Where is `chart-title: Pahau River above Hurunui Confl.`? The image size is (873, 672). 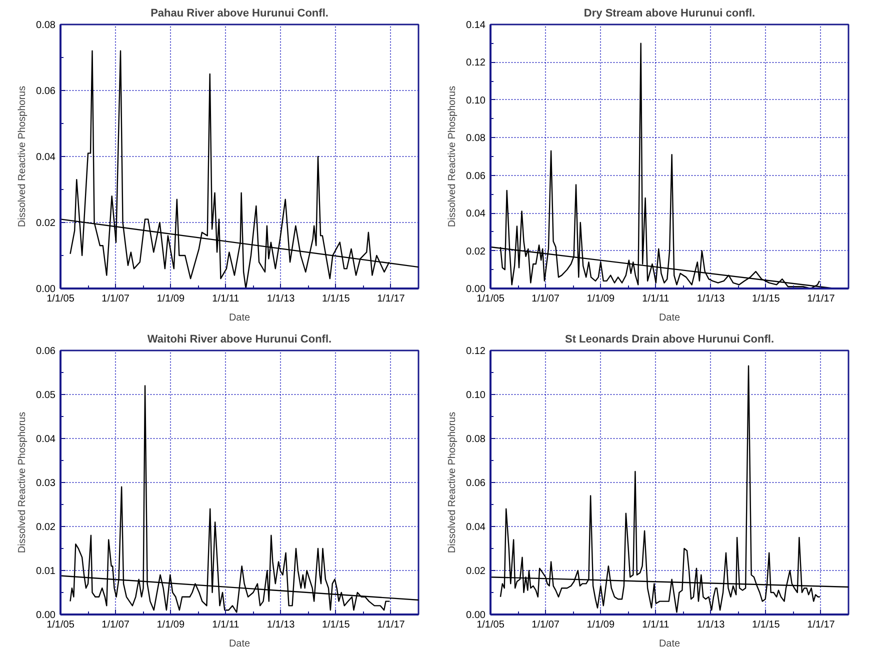
chart-title: Pahau River above Hurunui Confl. is located at coordinates (239, 14).